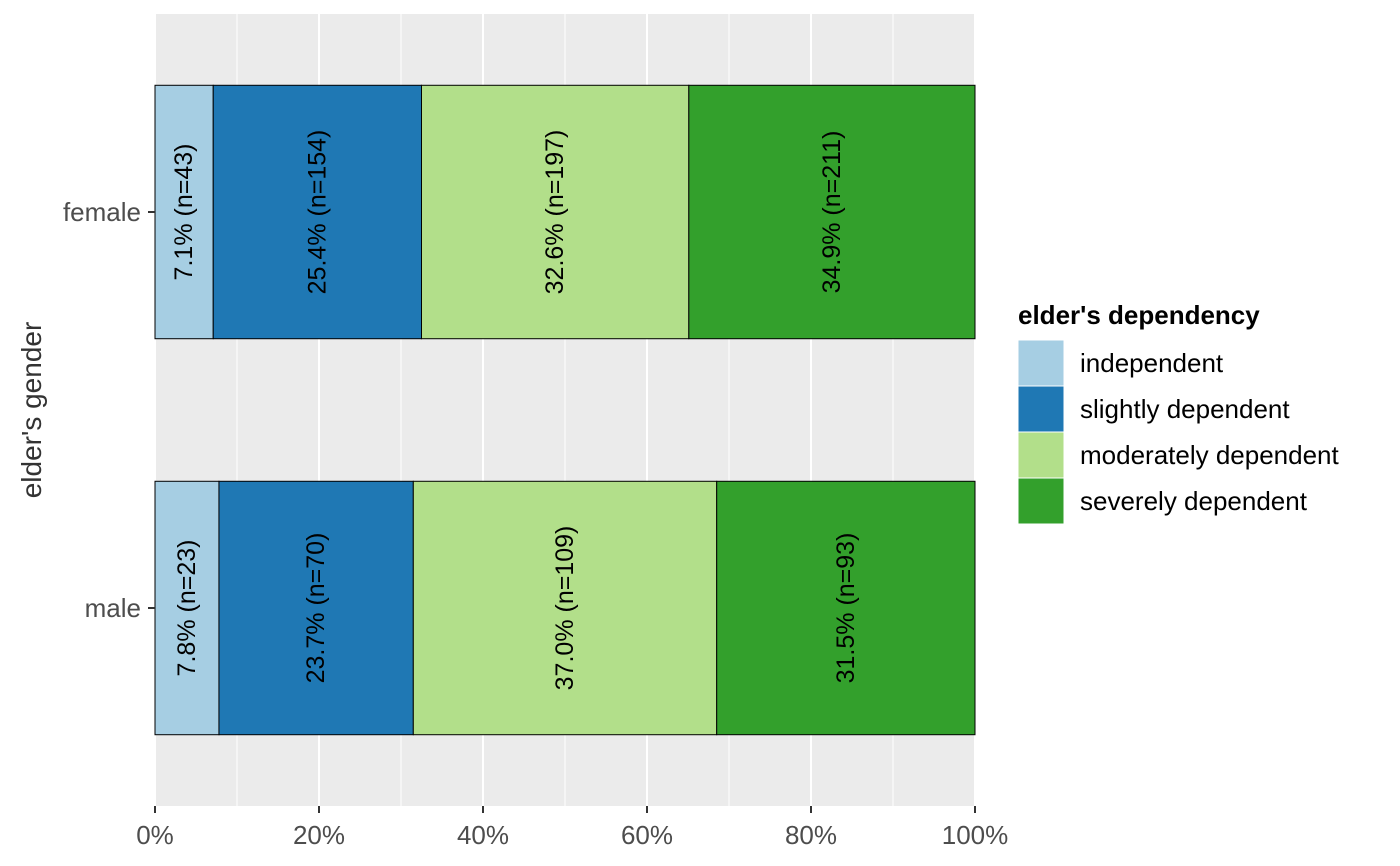  What do you see at coordinates (317, 212) in the screenshot?
I see `bar-data-label: 25.4% (n=154)` at bounding box center [317, 212].